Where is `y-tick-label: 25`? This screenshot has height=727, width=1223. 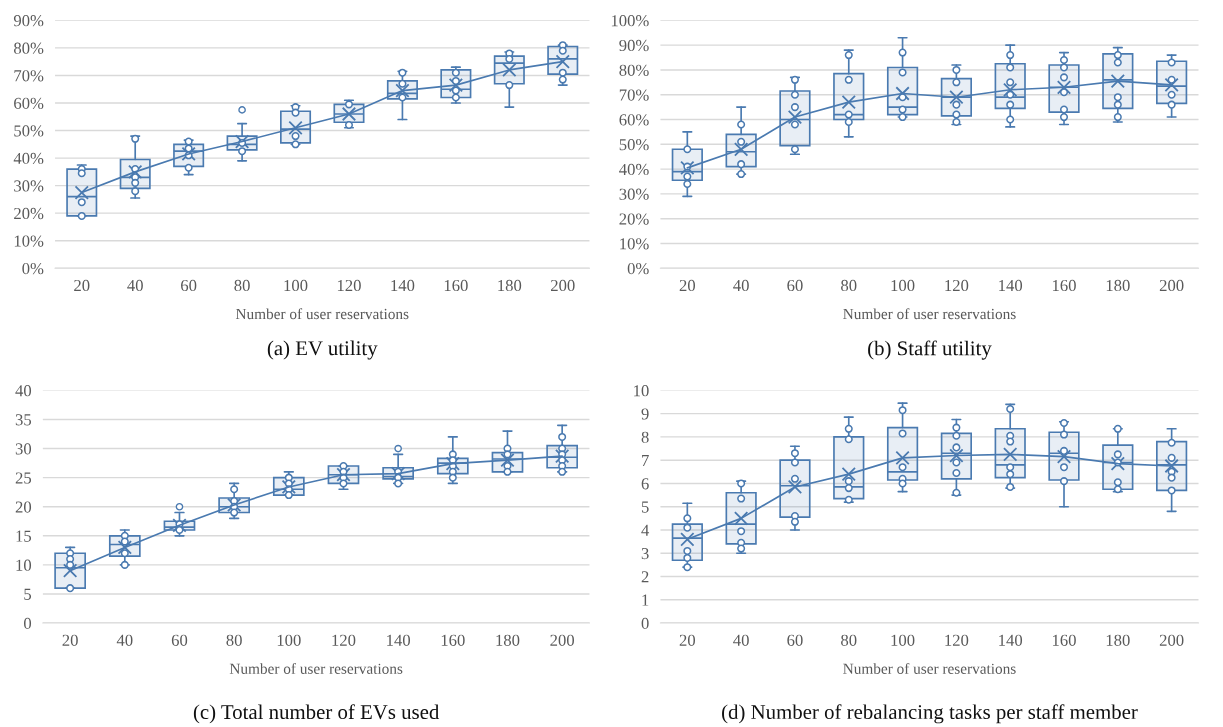
y-tick-label: 25 is located at coordinates (23, 478).